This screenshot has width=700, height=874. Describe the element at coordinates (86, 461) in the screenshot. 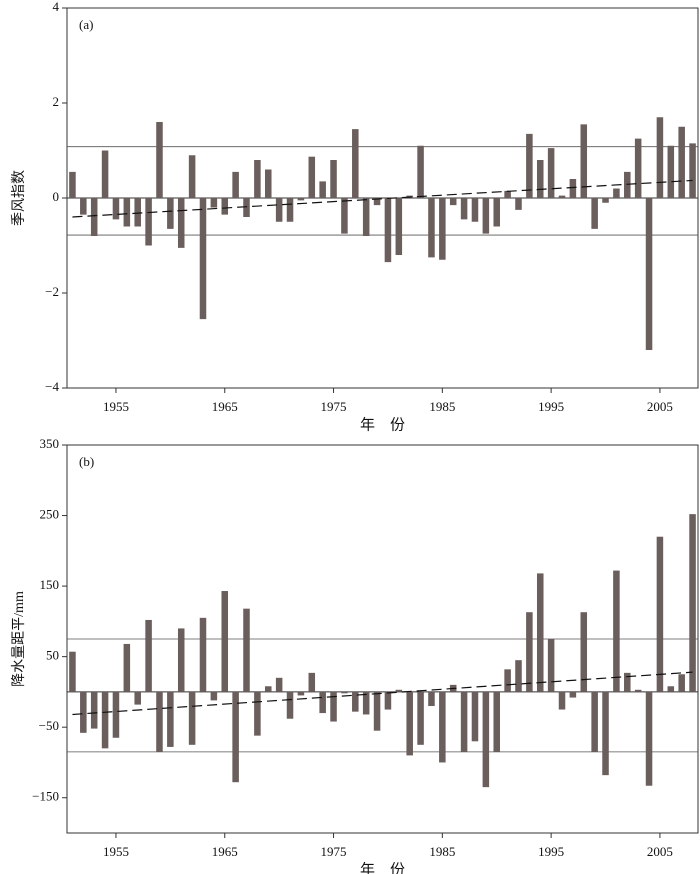

I see `panel-label: (b)` at that location.